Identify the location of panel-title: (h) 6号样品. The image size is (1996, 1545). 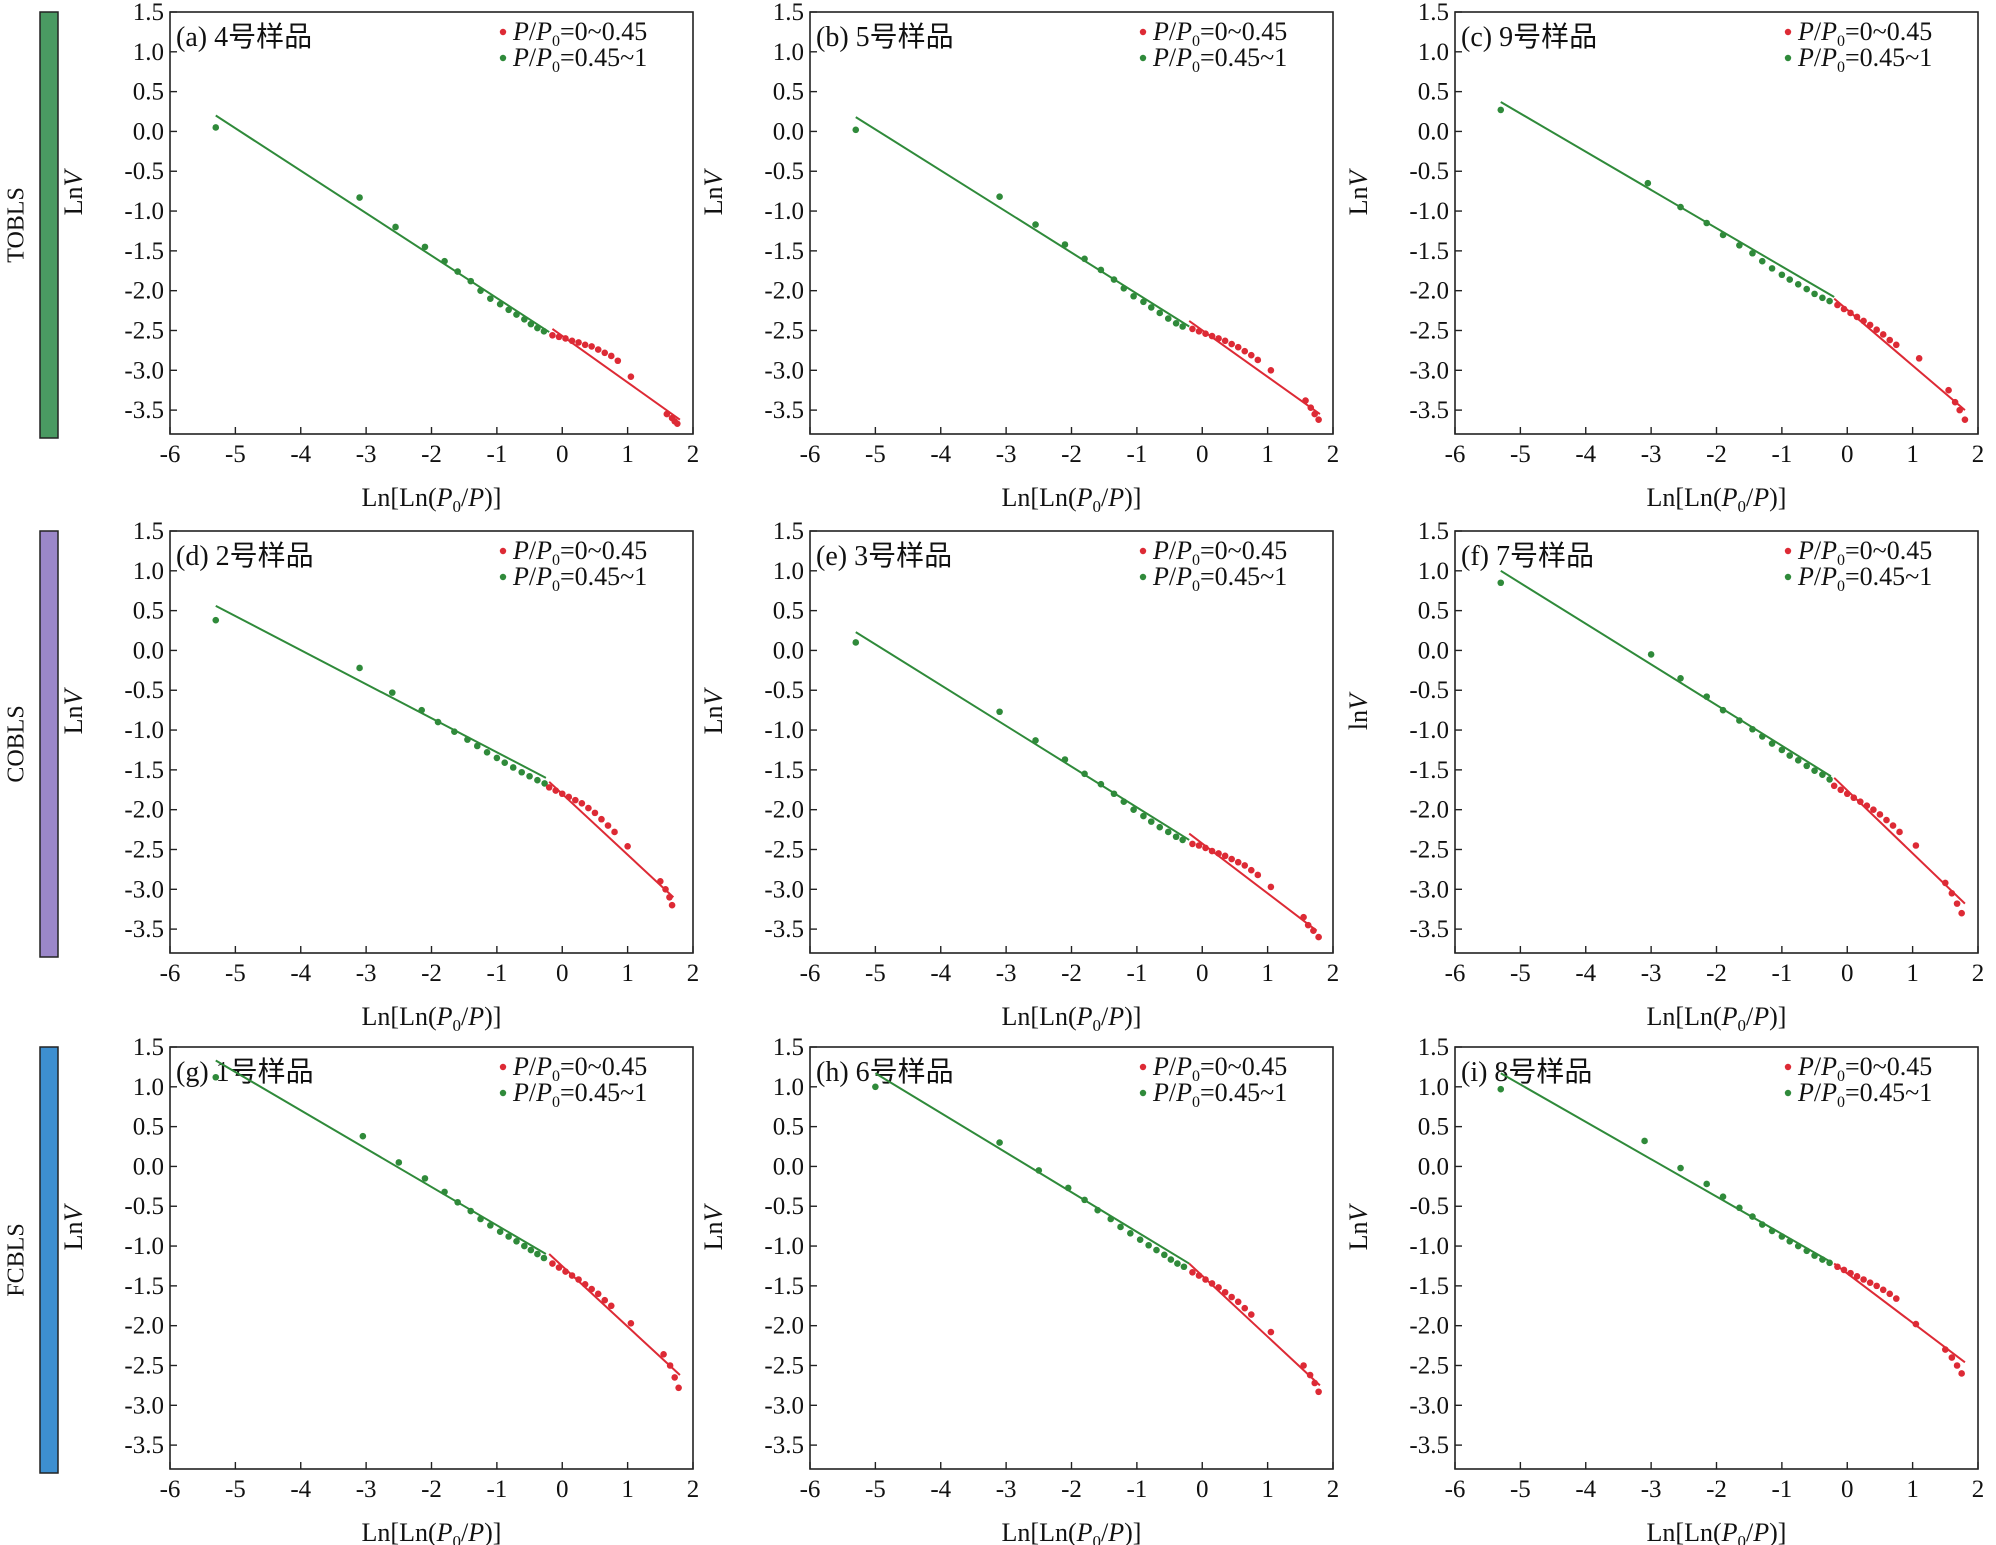
(885, 1072).